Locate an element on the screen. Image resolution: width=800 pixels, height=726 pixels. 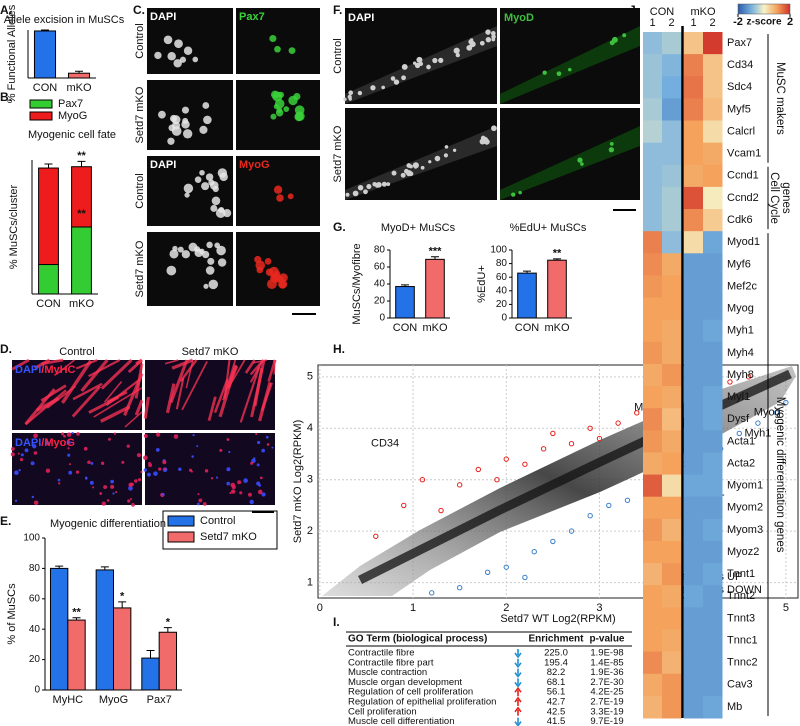
go-term: Regulation of cell proliferation is located at coordinates (410, 692).